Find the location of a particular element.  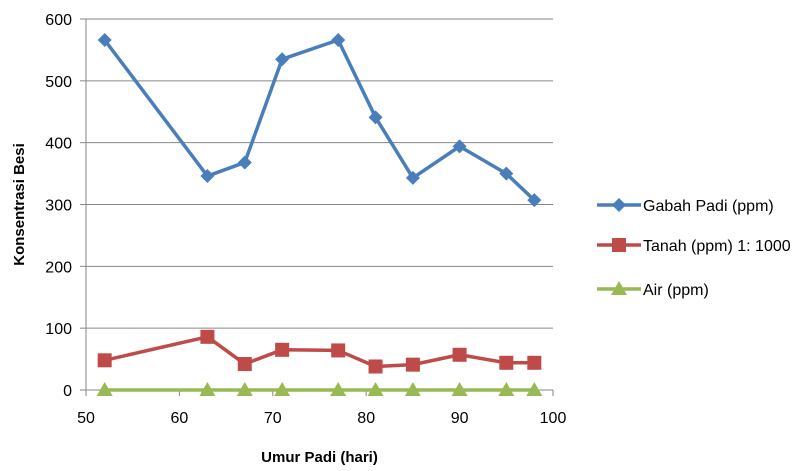

y-tick-label: 300 is located at coordinates (58, 206).